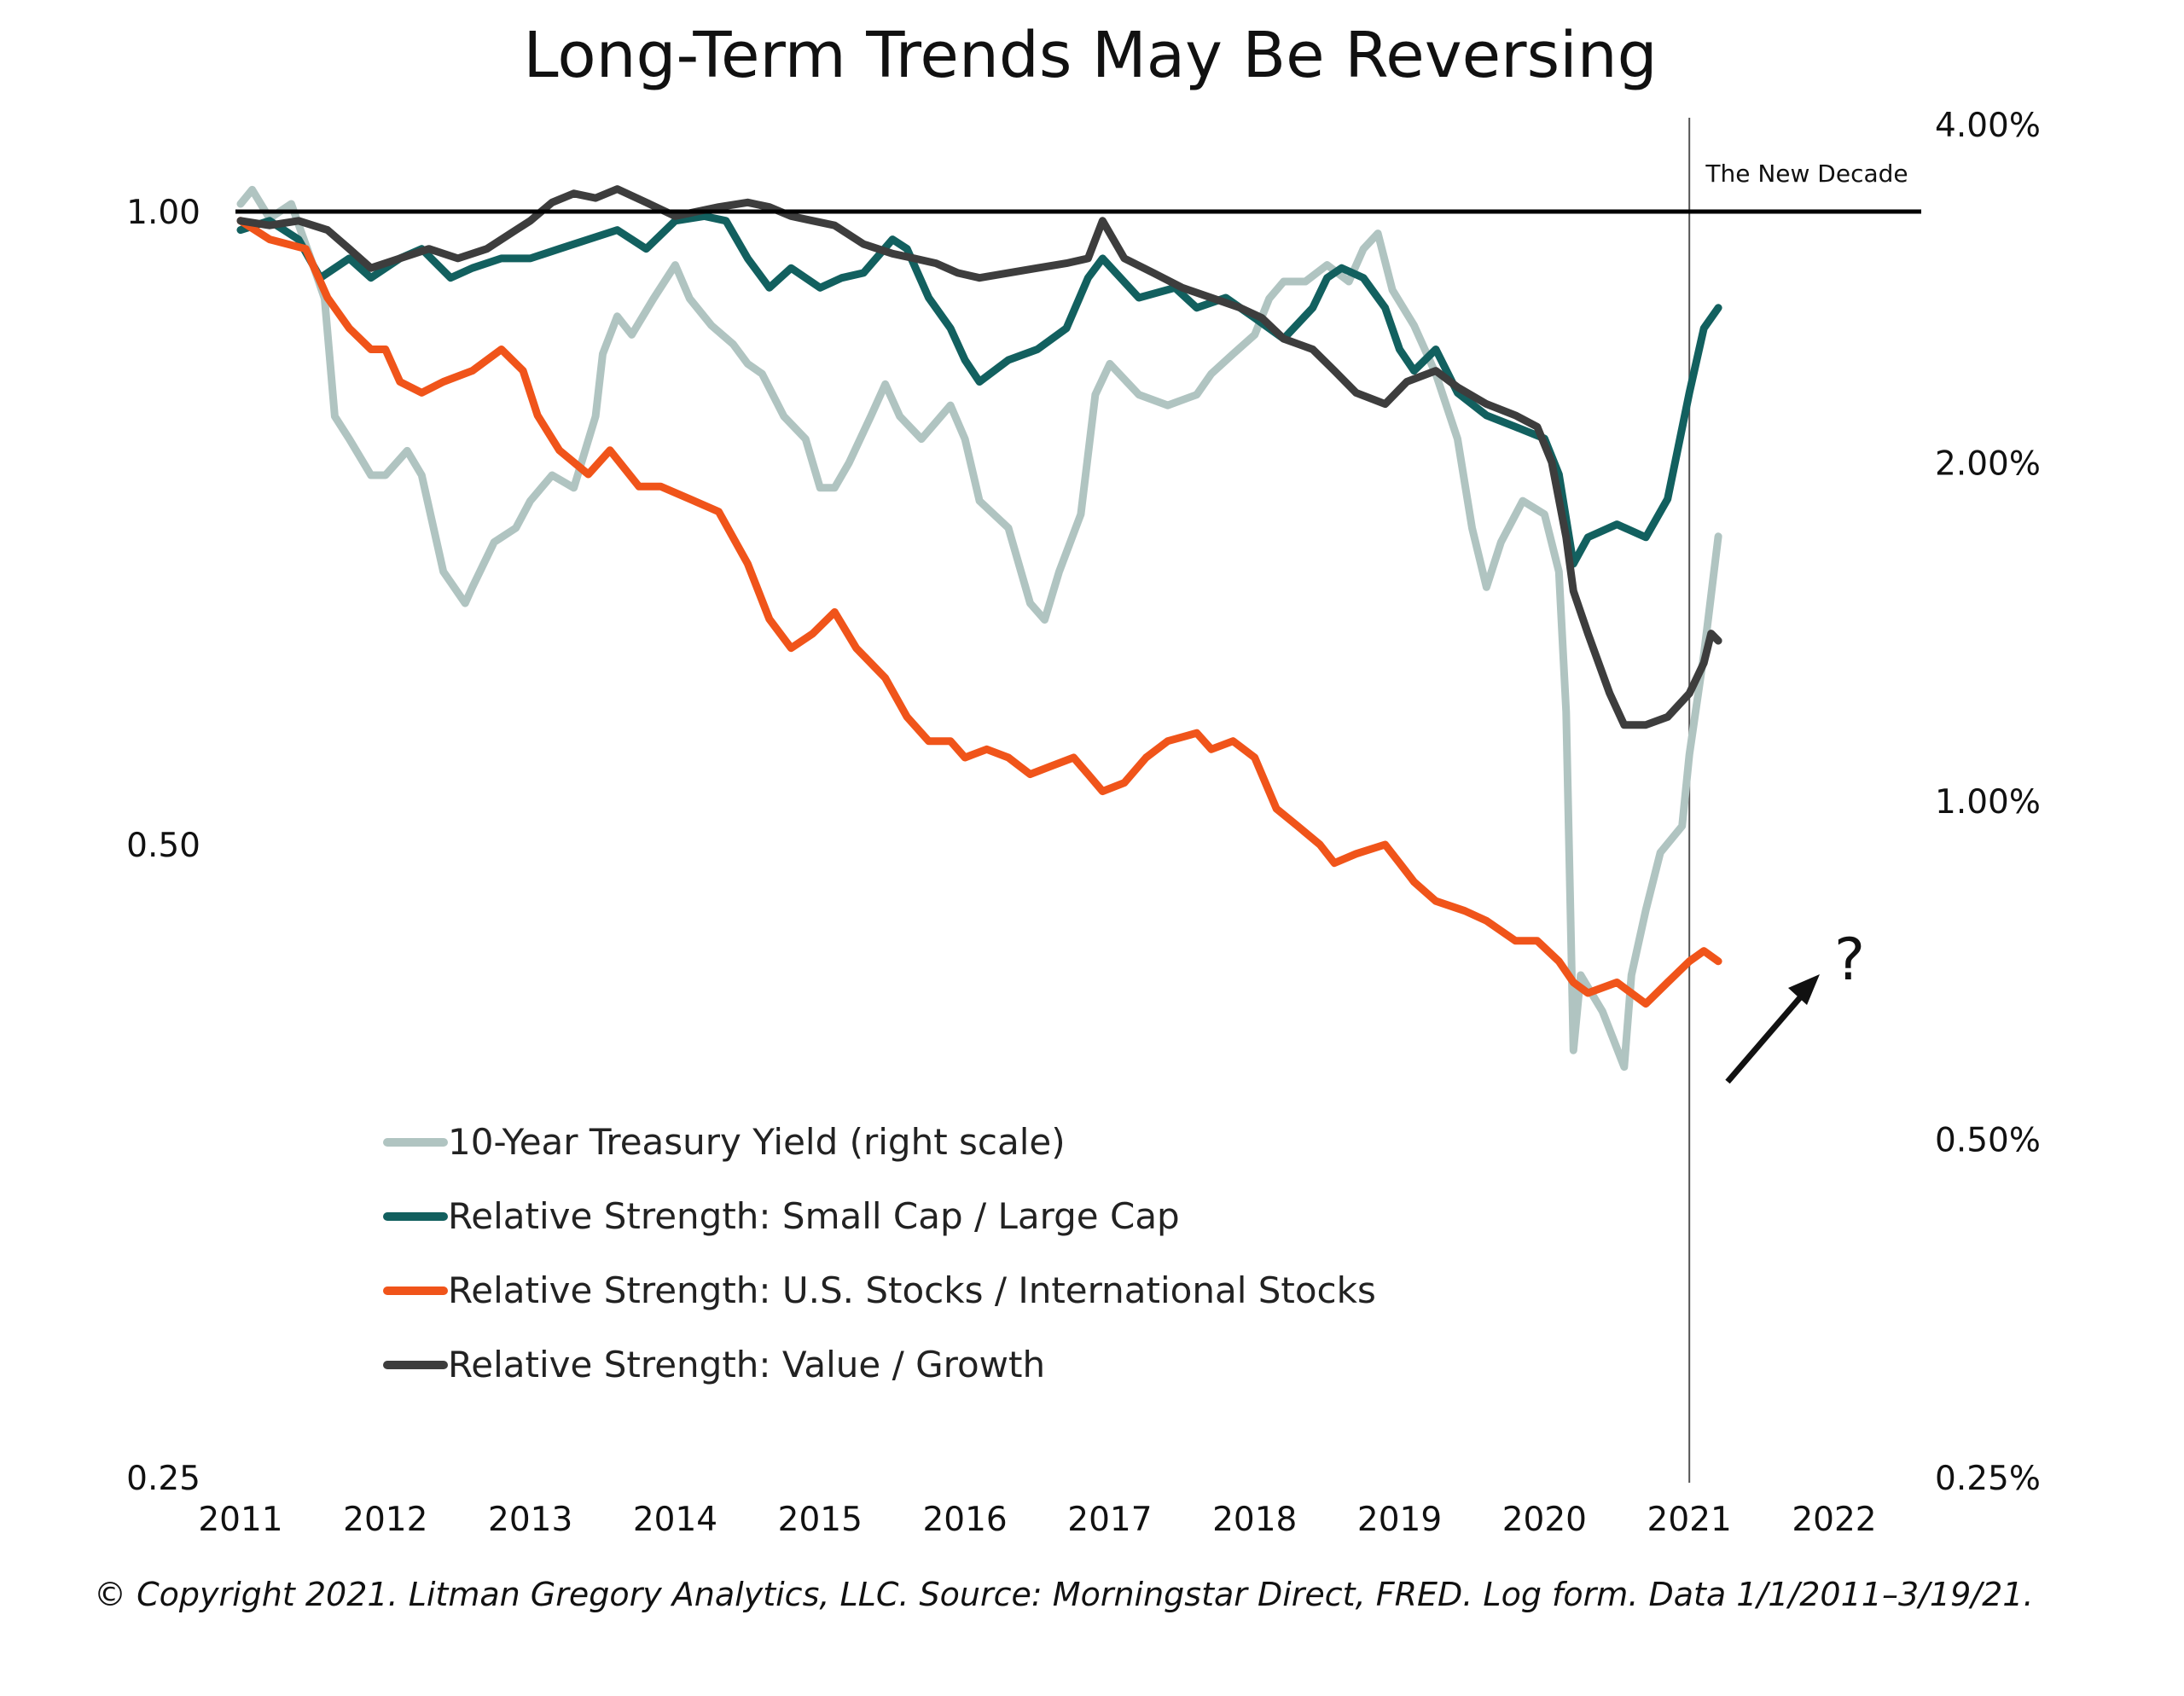 Image resolution: width=2184 pixels, height=1696 pixels. What do you see at coordinates (1834, 1520) in the screenshot?
I see `x-tick-label: 2022` at bounding box center [1834, 1520].